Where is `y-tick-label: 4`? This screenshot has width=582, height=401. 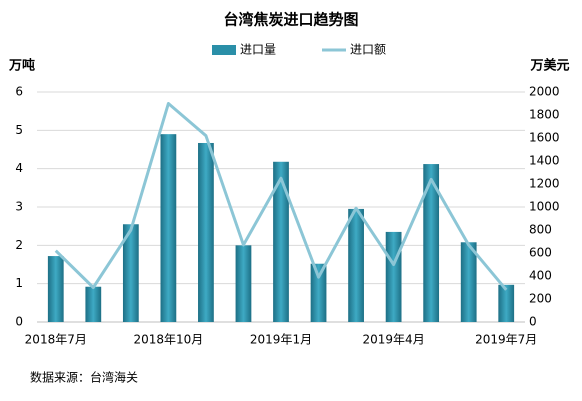
y-tick-label: 4 is located at coordinates (19, 168).